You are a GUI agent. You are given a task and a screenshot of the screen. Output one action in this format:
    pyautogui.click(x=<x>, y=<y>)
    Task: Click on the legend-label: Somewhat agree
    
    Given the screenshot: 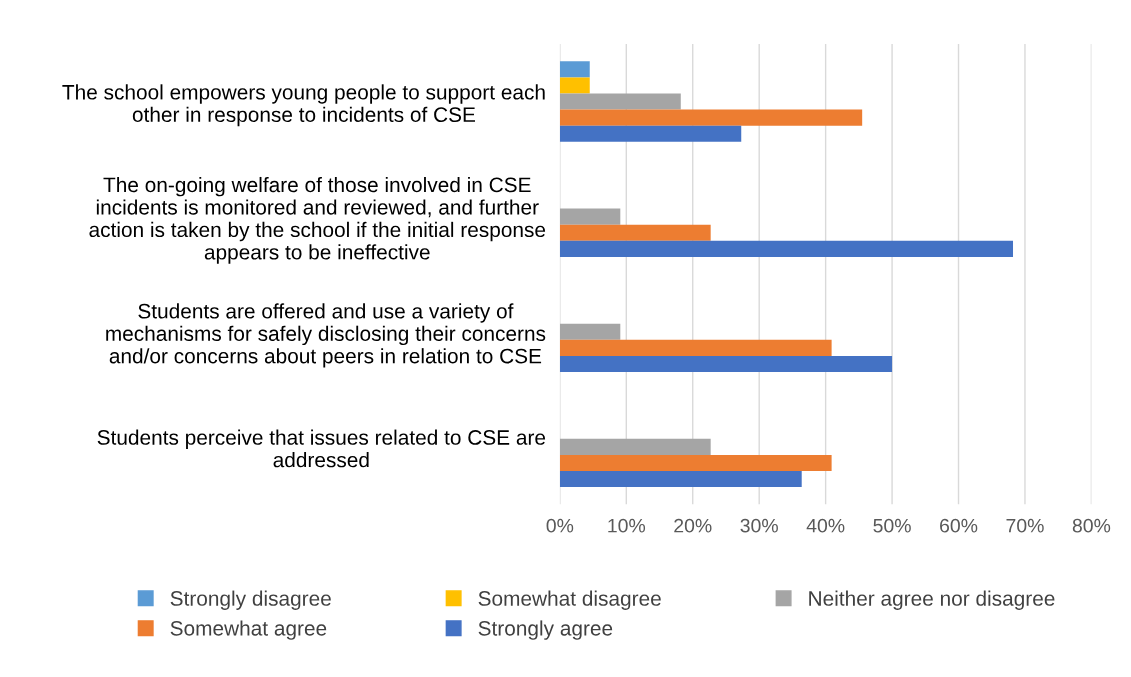 What is the action you would take?
    pyautogui.click(x=248, y=630)
    